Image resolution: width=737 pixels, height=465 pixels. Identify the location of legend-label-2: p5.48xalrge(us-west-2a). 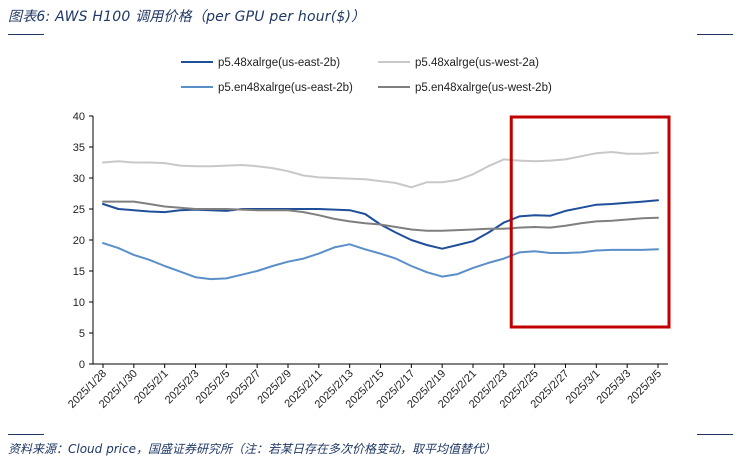
(477, 63).